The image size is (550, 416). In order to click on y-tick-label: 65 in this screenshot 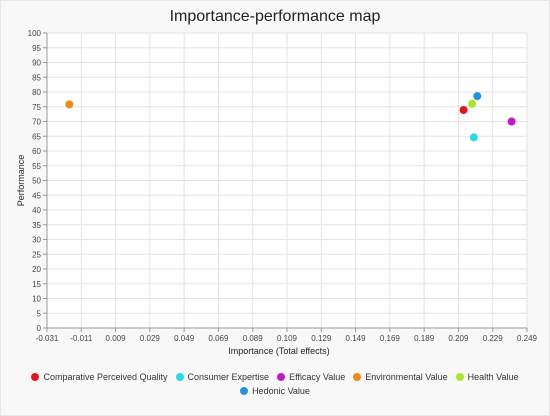, I will do `click(36, 136)`.